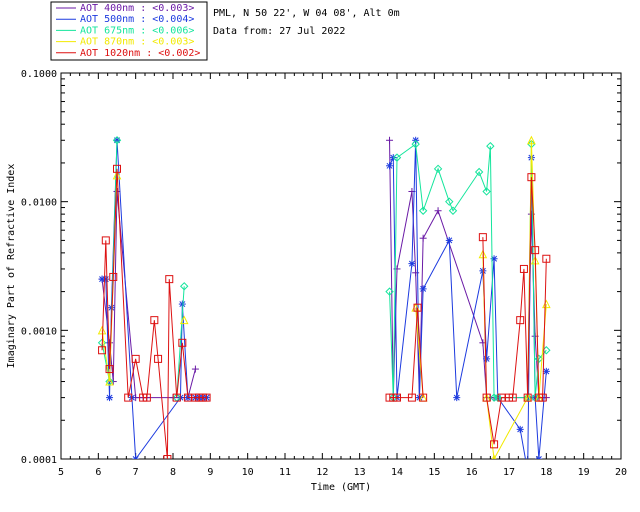  Describe the element at coordinates (137, 19) in the screenshot. I see `legend-entry: AOT 500nm : <0.004>` at that location.